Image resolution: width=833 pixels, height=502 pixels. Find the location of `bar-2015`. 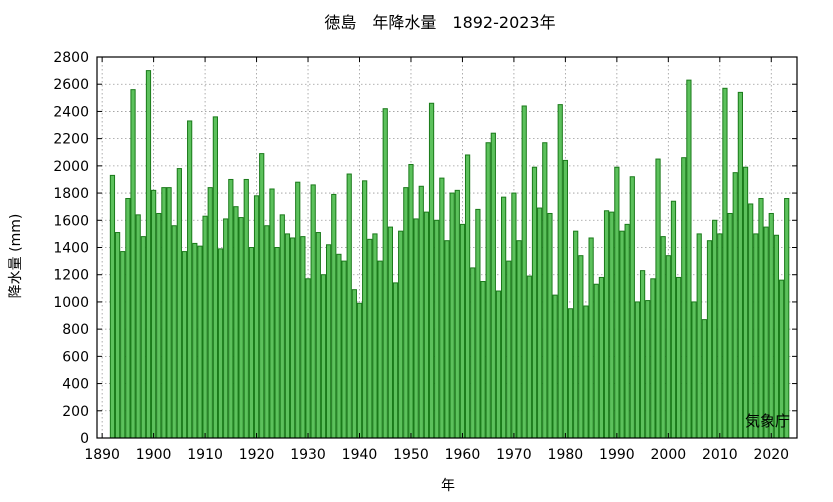

bar-2015 is located at coordinates (745, 302).